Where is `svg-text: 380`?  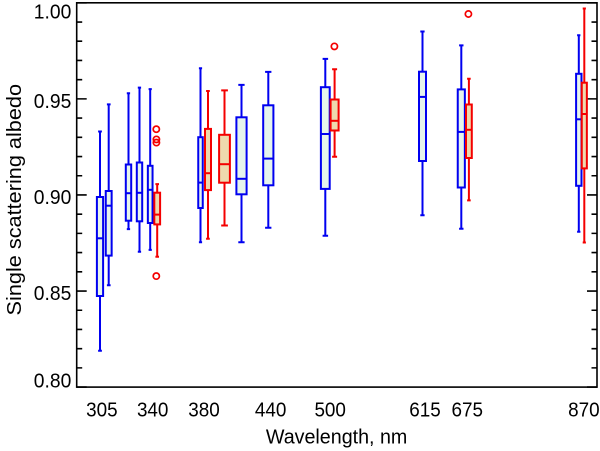
svg-text: 380 is located at coordinates (204, 410).